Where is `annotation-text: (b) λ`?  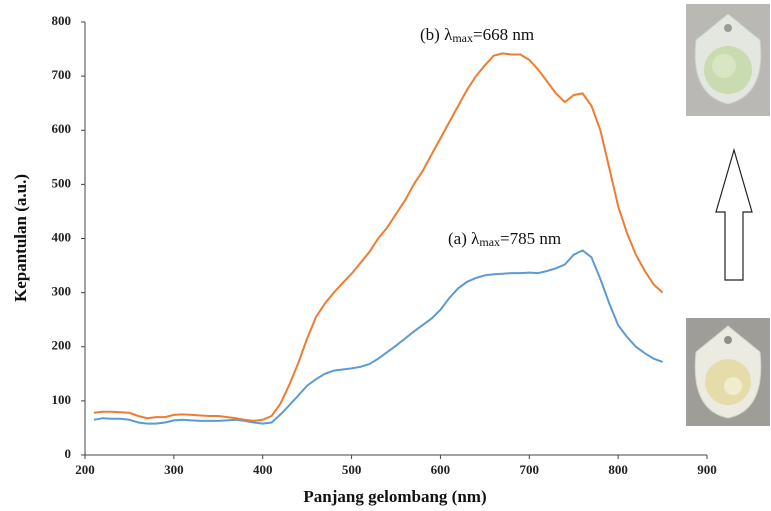
annotation-text: (b) λ is located at coordinates (436, 34).